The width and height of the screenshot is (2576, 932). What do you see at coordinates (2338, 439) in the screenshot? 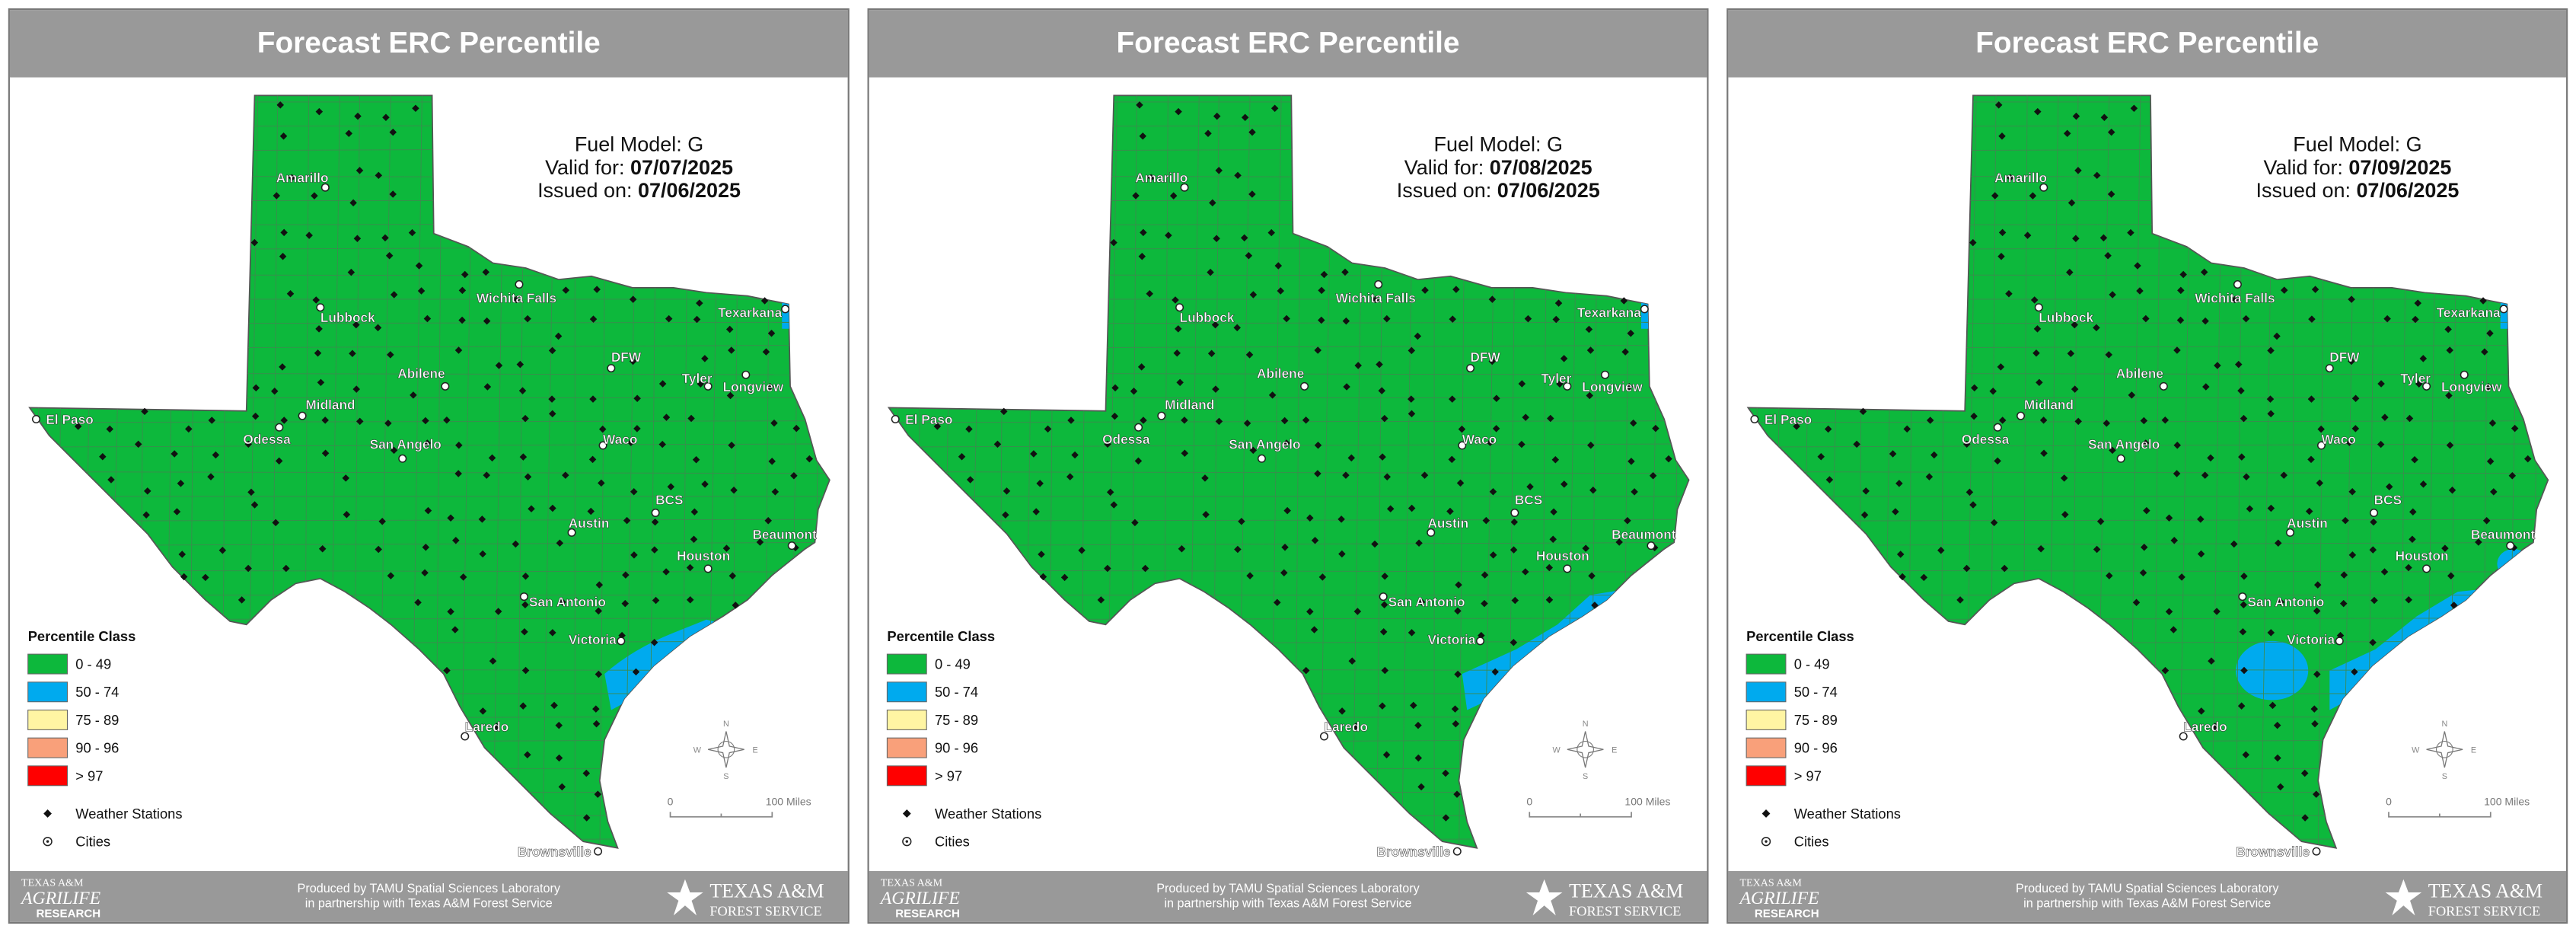
I see `city-label: Waco` at bounding box center [2338, 439].